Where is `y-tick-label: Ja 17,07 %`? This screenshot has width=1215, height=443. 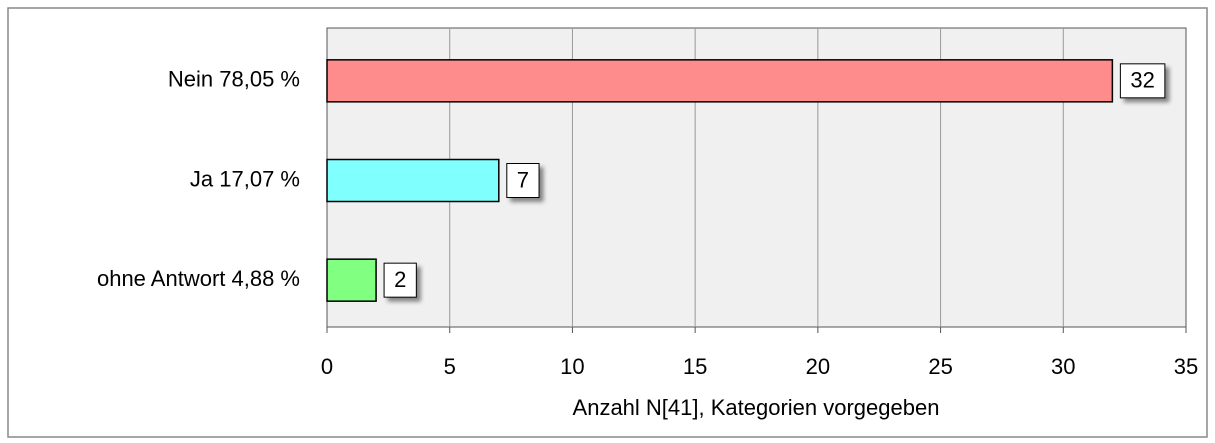 y-tick-label: Ja 17,07 % is located at coordinates (245, 178).